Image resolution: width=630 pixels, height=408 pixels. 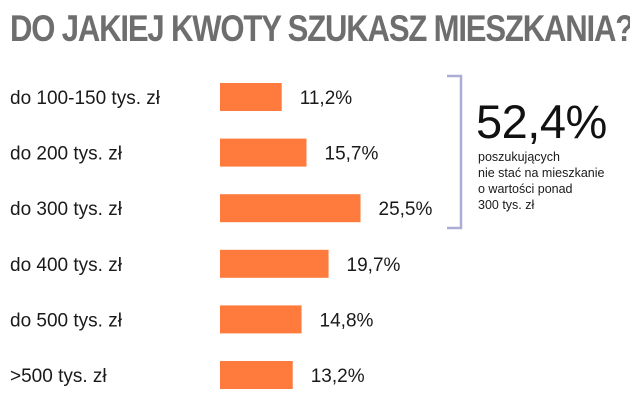 I want to click on value-label: 11,2%, so click(x=326, y=98).